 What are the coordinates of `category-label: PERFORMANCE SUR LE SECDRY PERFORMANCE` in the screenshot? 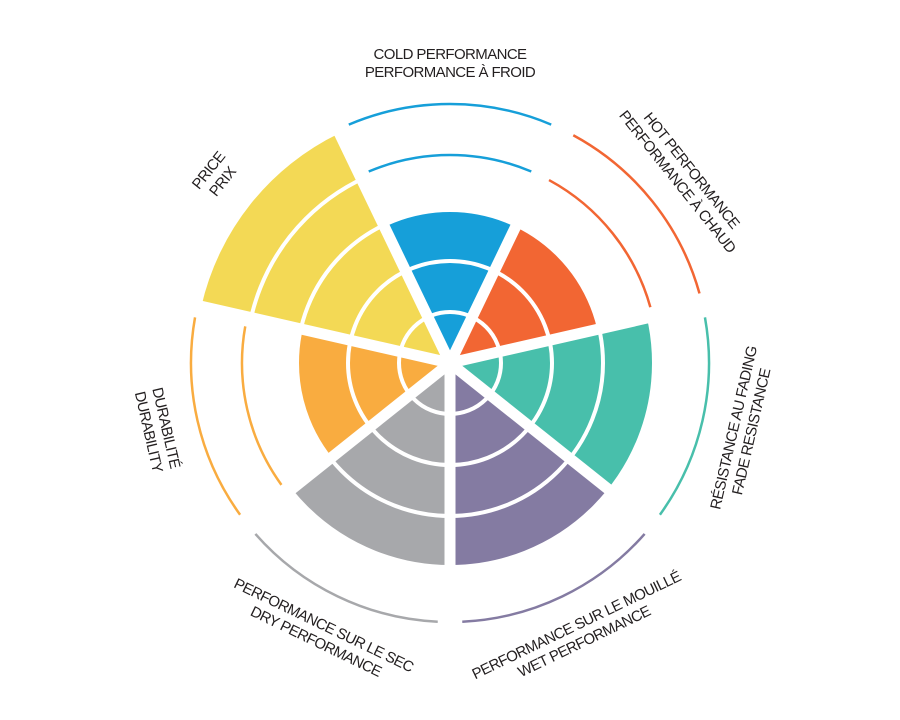 It's located at (319, 633).